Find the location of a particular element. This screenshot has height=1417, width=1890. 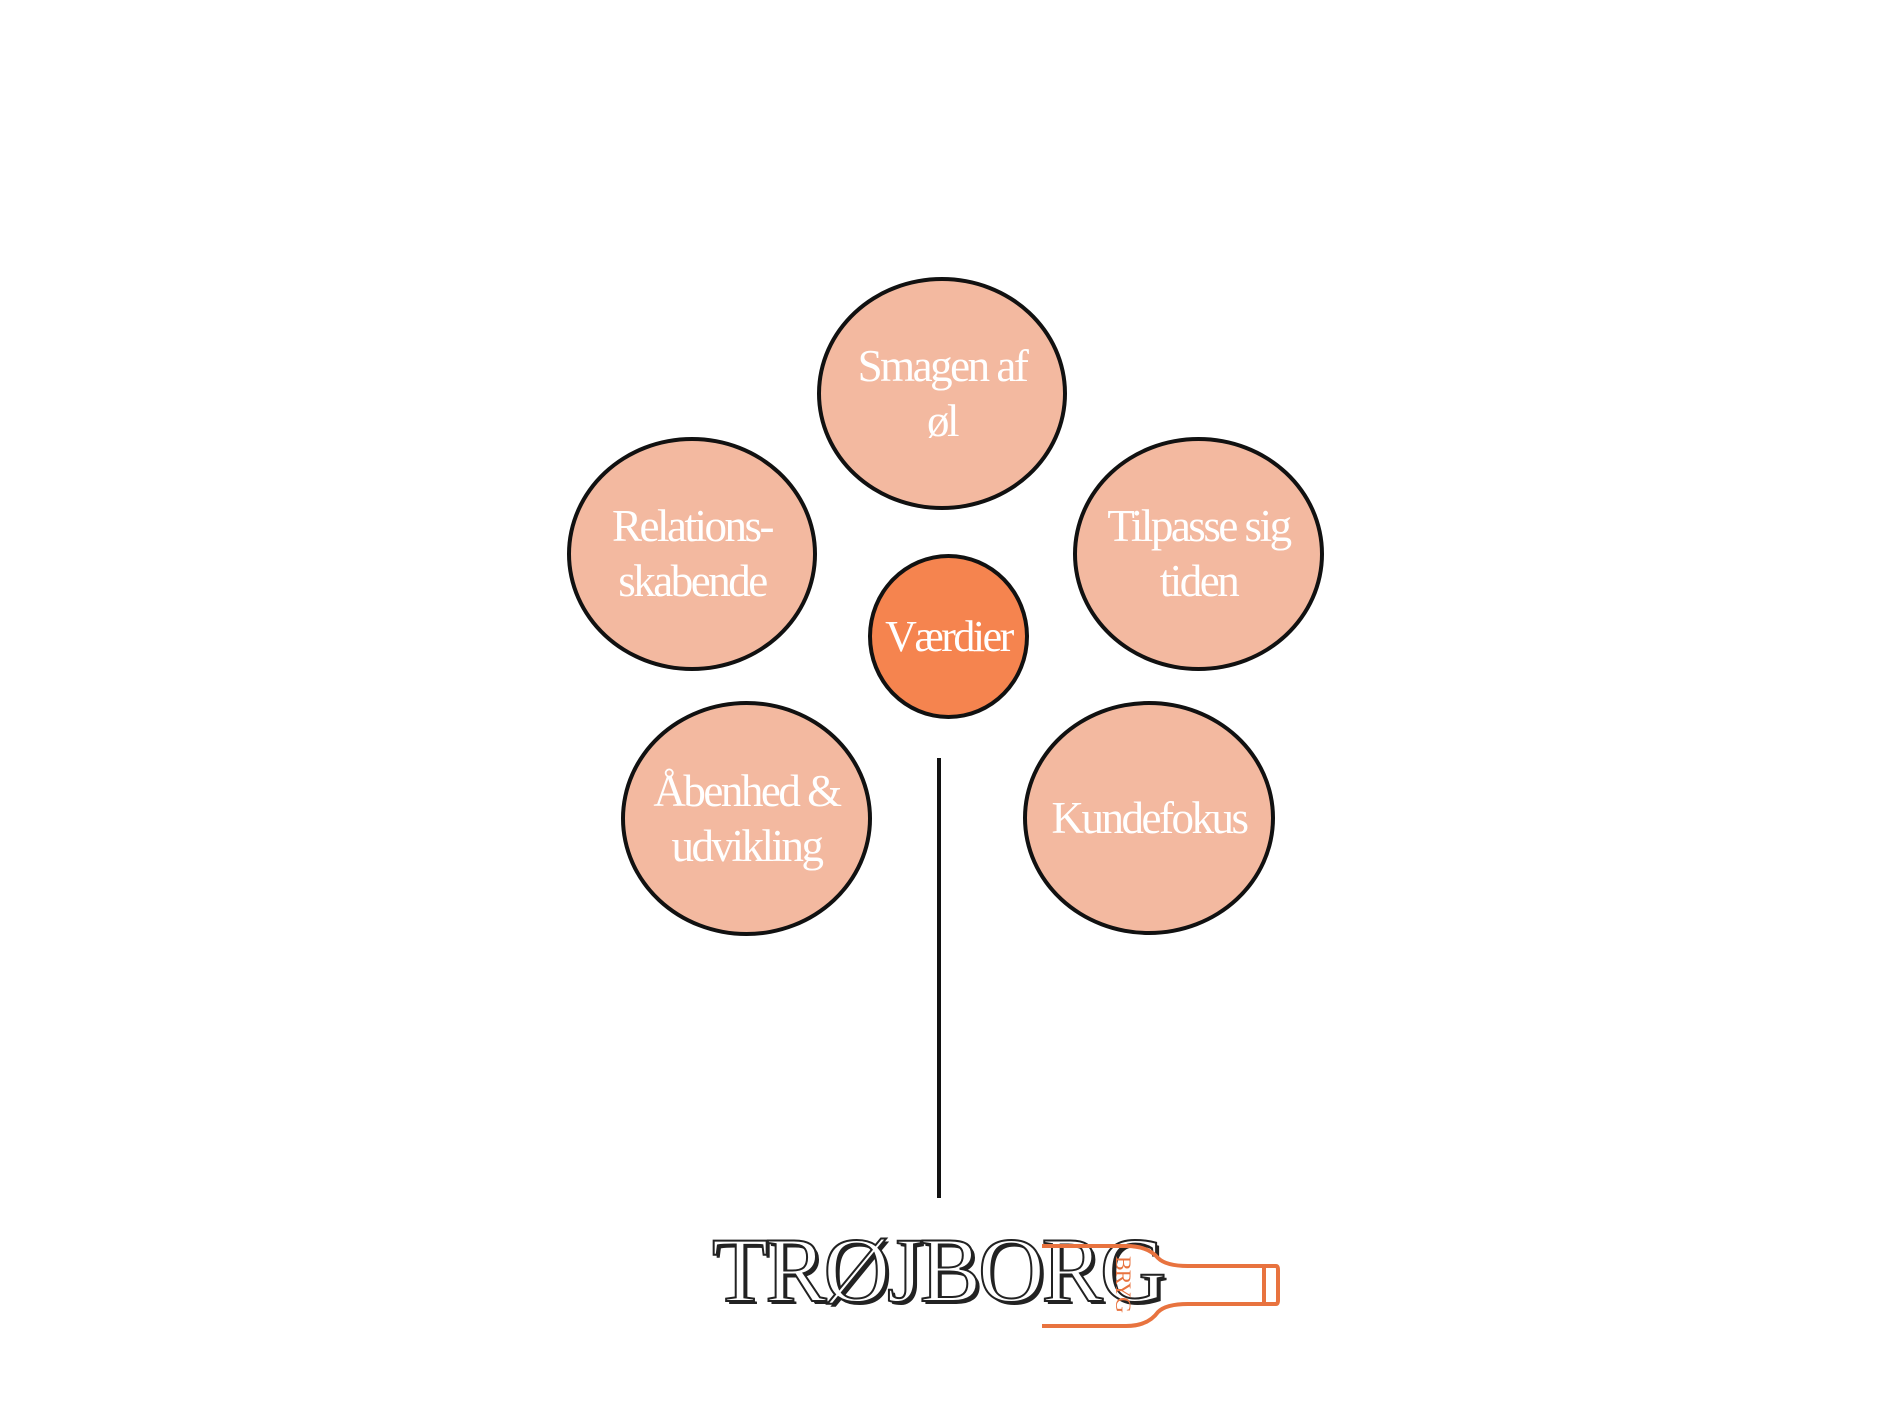

petal-upper-left-text: Relations- skabende is located at coordinates (692, 554).